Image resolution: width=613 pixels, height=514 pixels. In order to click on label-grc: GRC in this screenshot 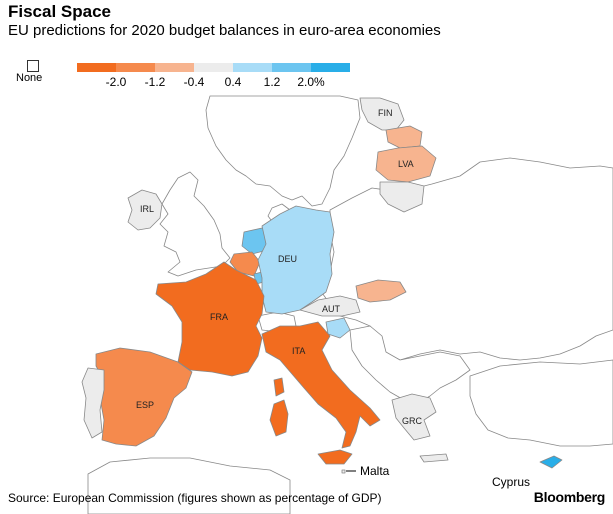, I will do `click(412, 421)`.